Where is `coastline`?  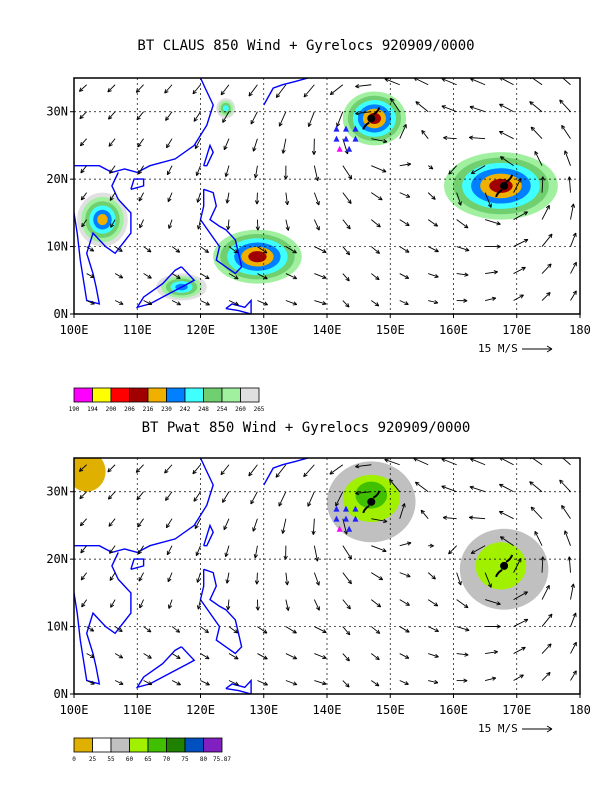 coastline is located at coordinates (221, 231).